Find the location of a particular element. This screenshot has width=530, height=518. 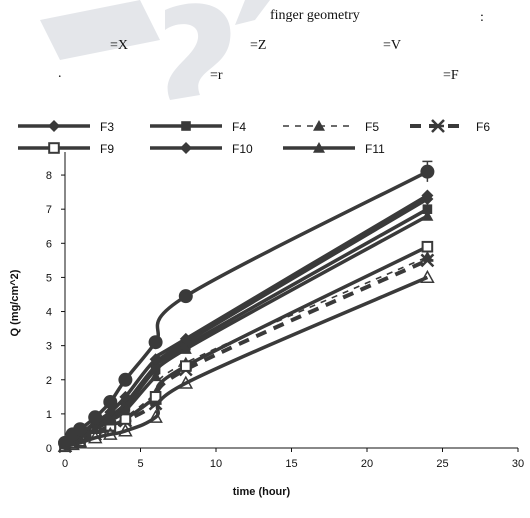

legend-item-f5: F5 is located at coordinates (331, 127).